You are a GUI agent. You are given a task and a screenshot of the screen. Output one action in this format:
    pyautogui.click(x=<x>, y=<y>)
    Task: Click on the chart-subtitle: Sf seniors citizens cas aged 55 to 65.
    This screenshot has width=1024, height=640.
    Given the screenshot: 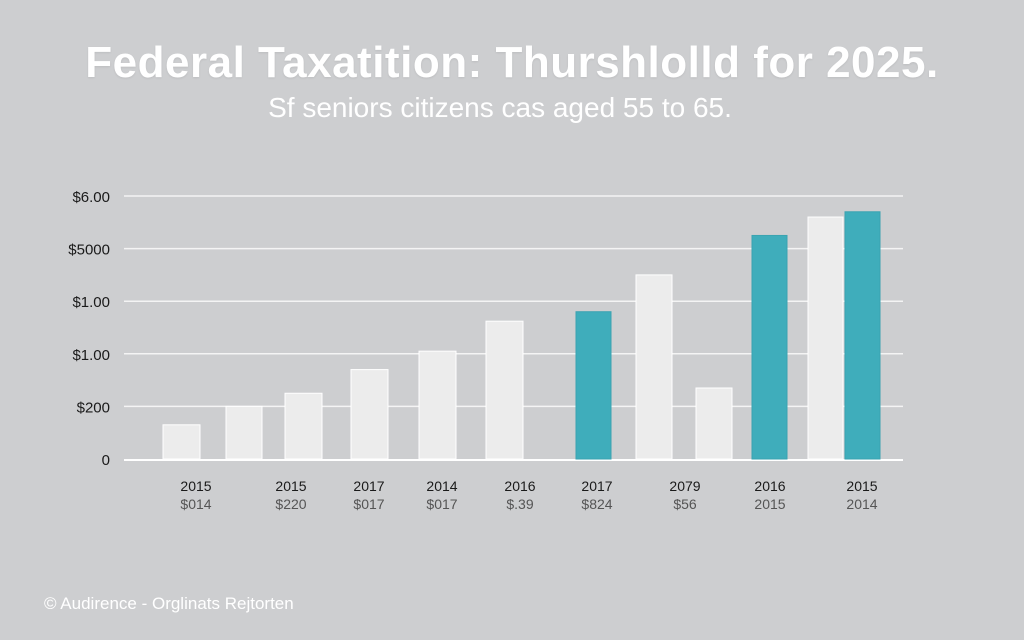 What is the action you would take?
    pyautogui.click(x=500, y=107)
    